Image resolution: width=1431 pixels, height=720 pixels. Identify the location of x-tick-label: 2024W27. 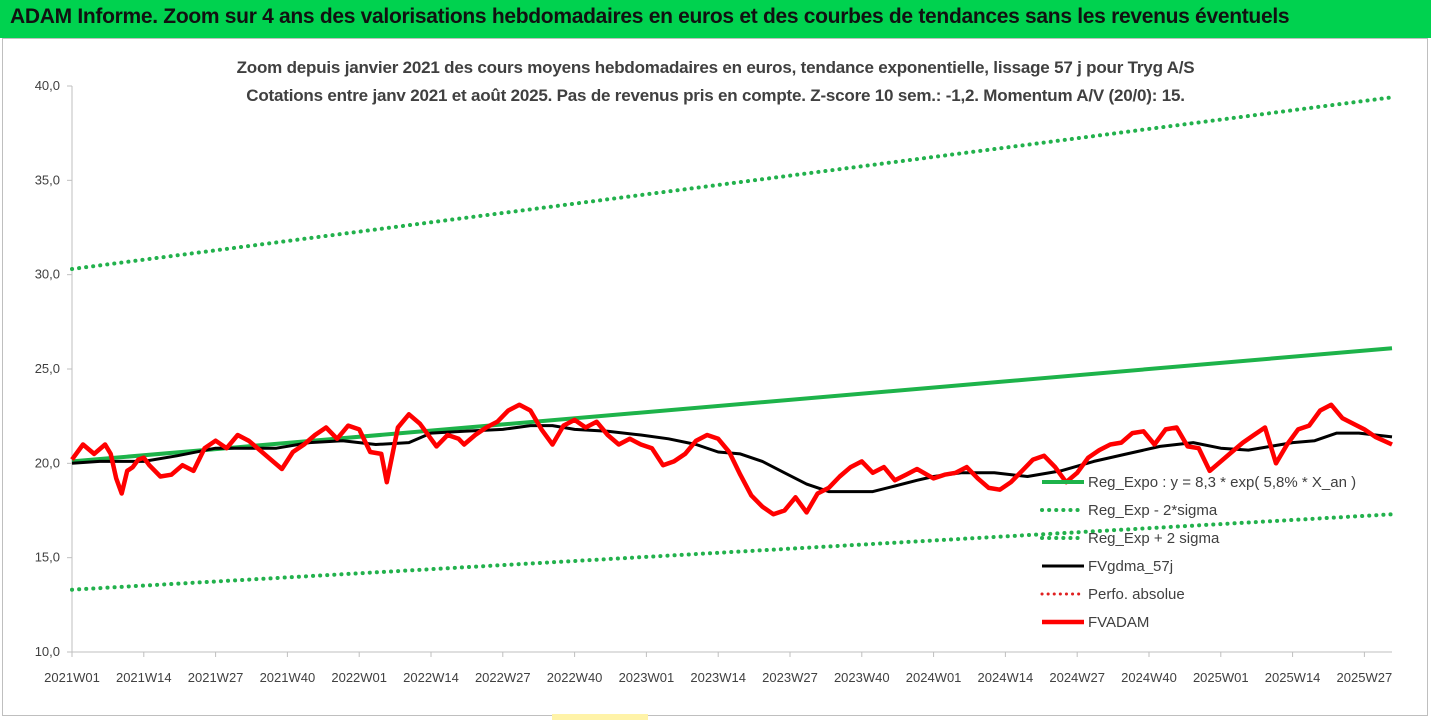
(1077, 677).